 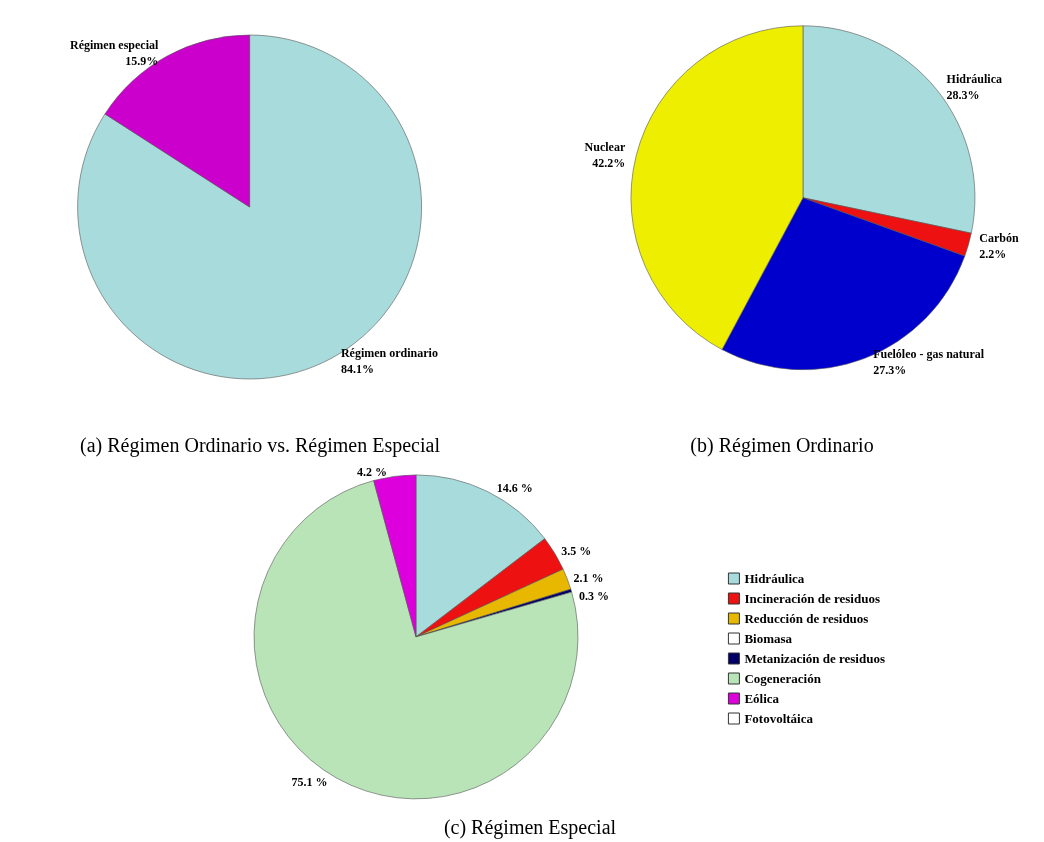 I want to click on data-label: 42.2%, so click(x=609, y=163).